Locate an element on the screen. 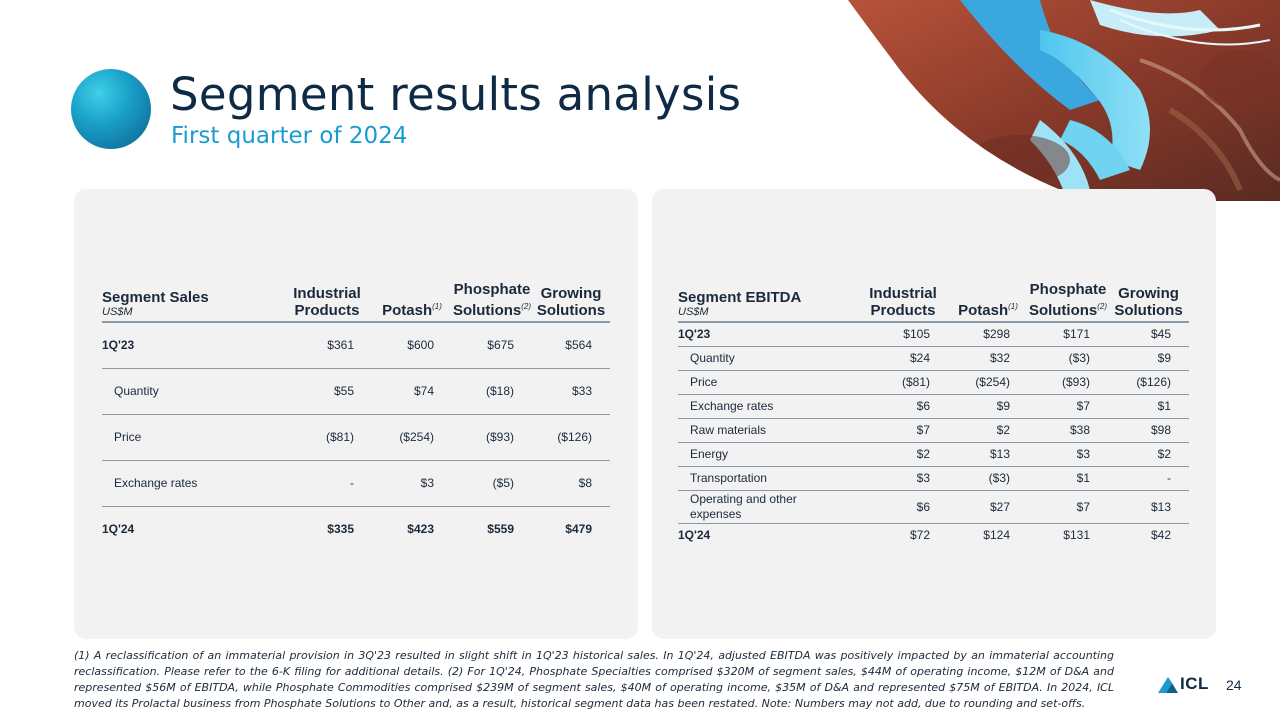 This screenshot has width=1280, height=720. table-row: Price ($81) ($254) ($93) ($126) is located at coordinates (933, 382).